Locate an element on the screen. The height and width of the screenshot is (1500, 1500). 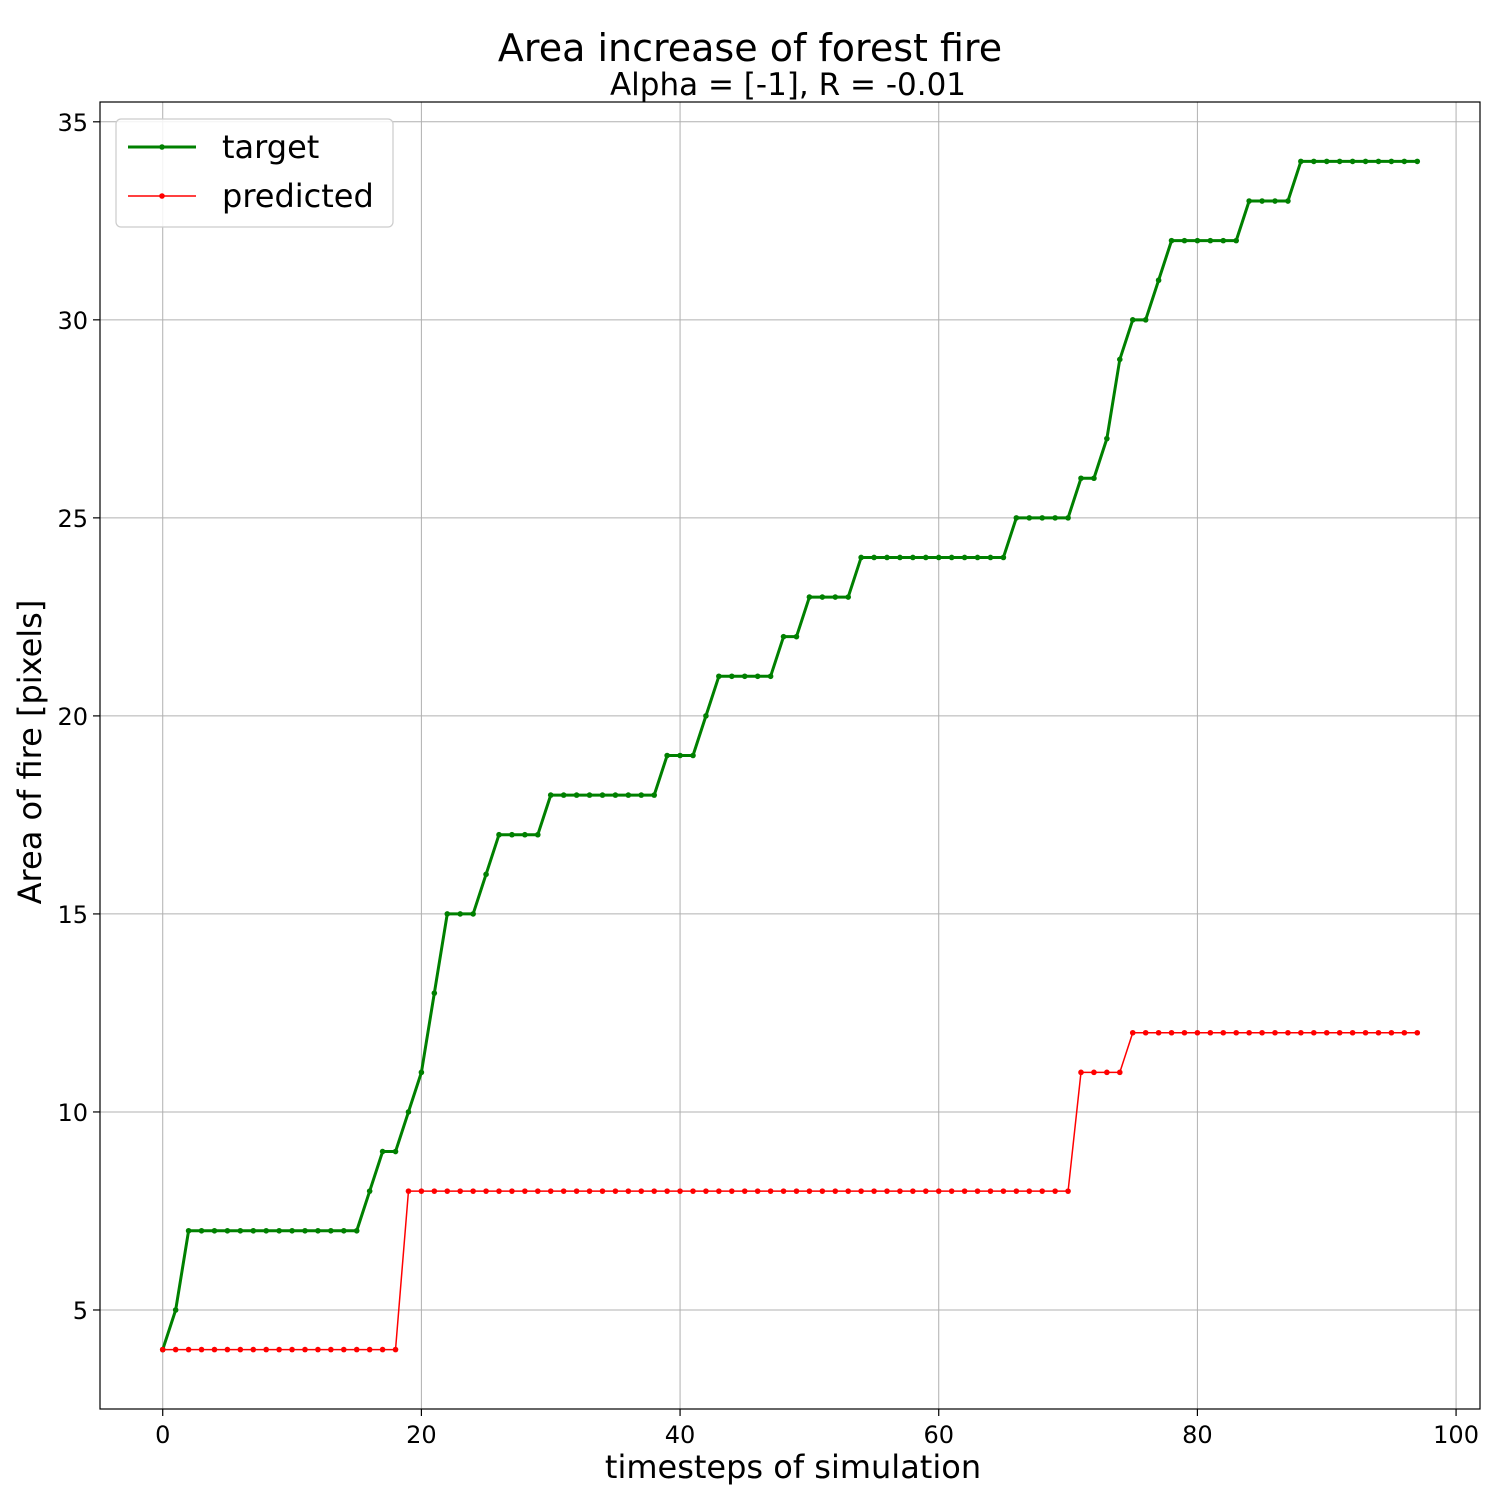
x-tick-label: 20 is located at coordinates (421, 1435).